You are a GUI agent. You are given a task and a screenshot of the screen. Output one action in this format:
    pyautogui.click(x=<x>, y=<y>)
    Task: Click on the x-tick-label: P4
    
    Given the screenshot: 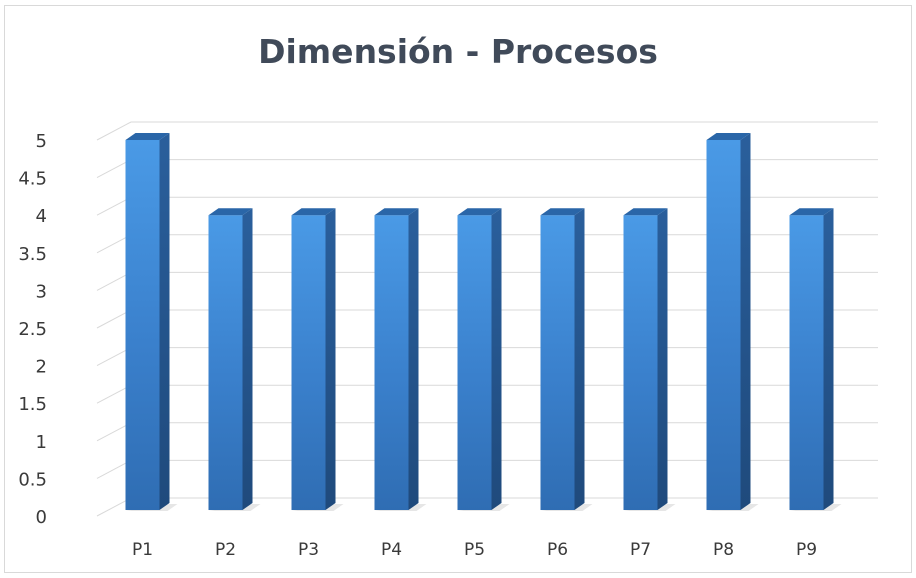 What is the action you would take?
    pyautogui.click(x=391, y=550)
    